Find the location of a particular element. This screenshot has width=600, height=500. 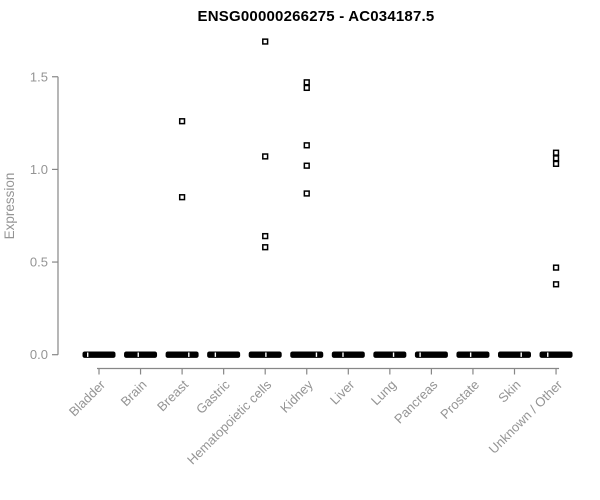

x-tick-label: Brain is located at coordinates (134, 393).